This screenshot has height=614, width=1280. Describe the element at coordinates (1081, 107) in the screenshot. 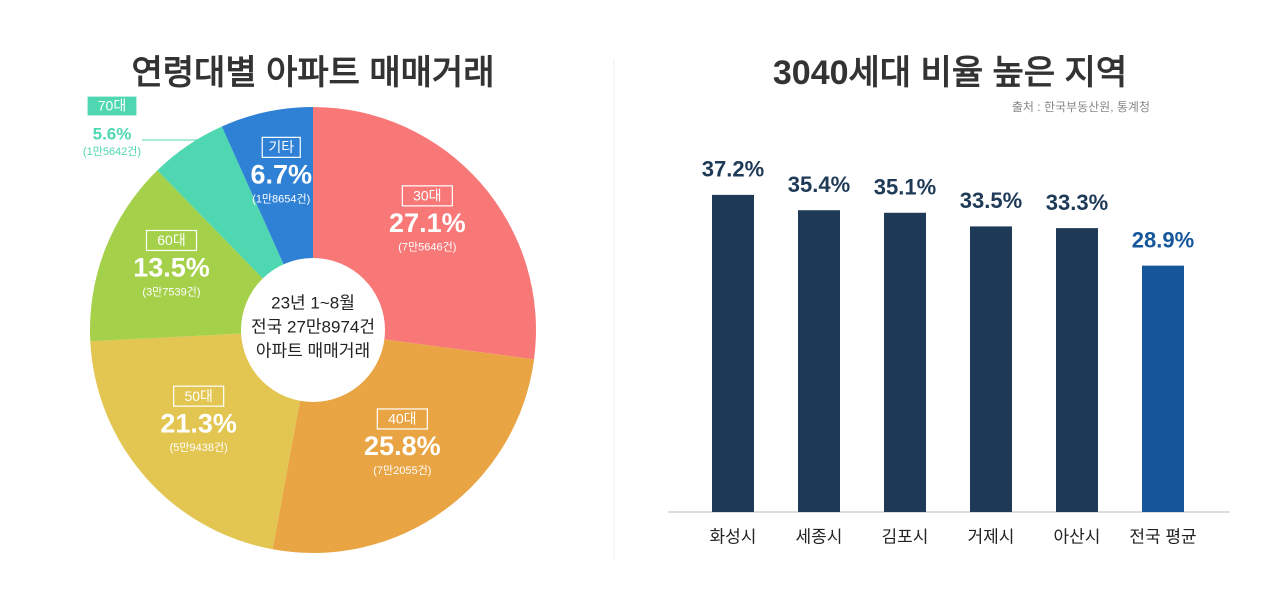

I see `source: 출처 : 한국부동산원, 통계청` at that location.